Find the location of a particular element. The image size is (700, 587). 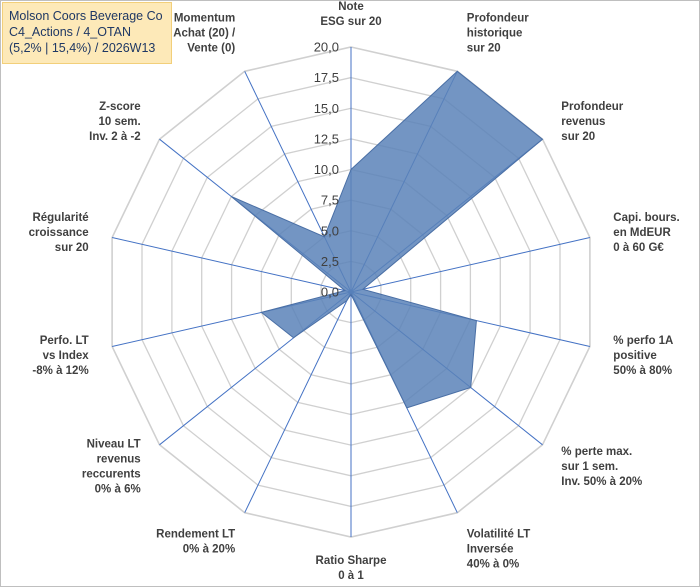

company-name: Molson Coors Beverage Co is located at coordinates (86, 16).